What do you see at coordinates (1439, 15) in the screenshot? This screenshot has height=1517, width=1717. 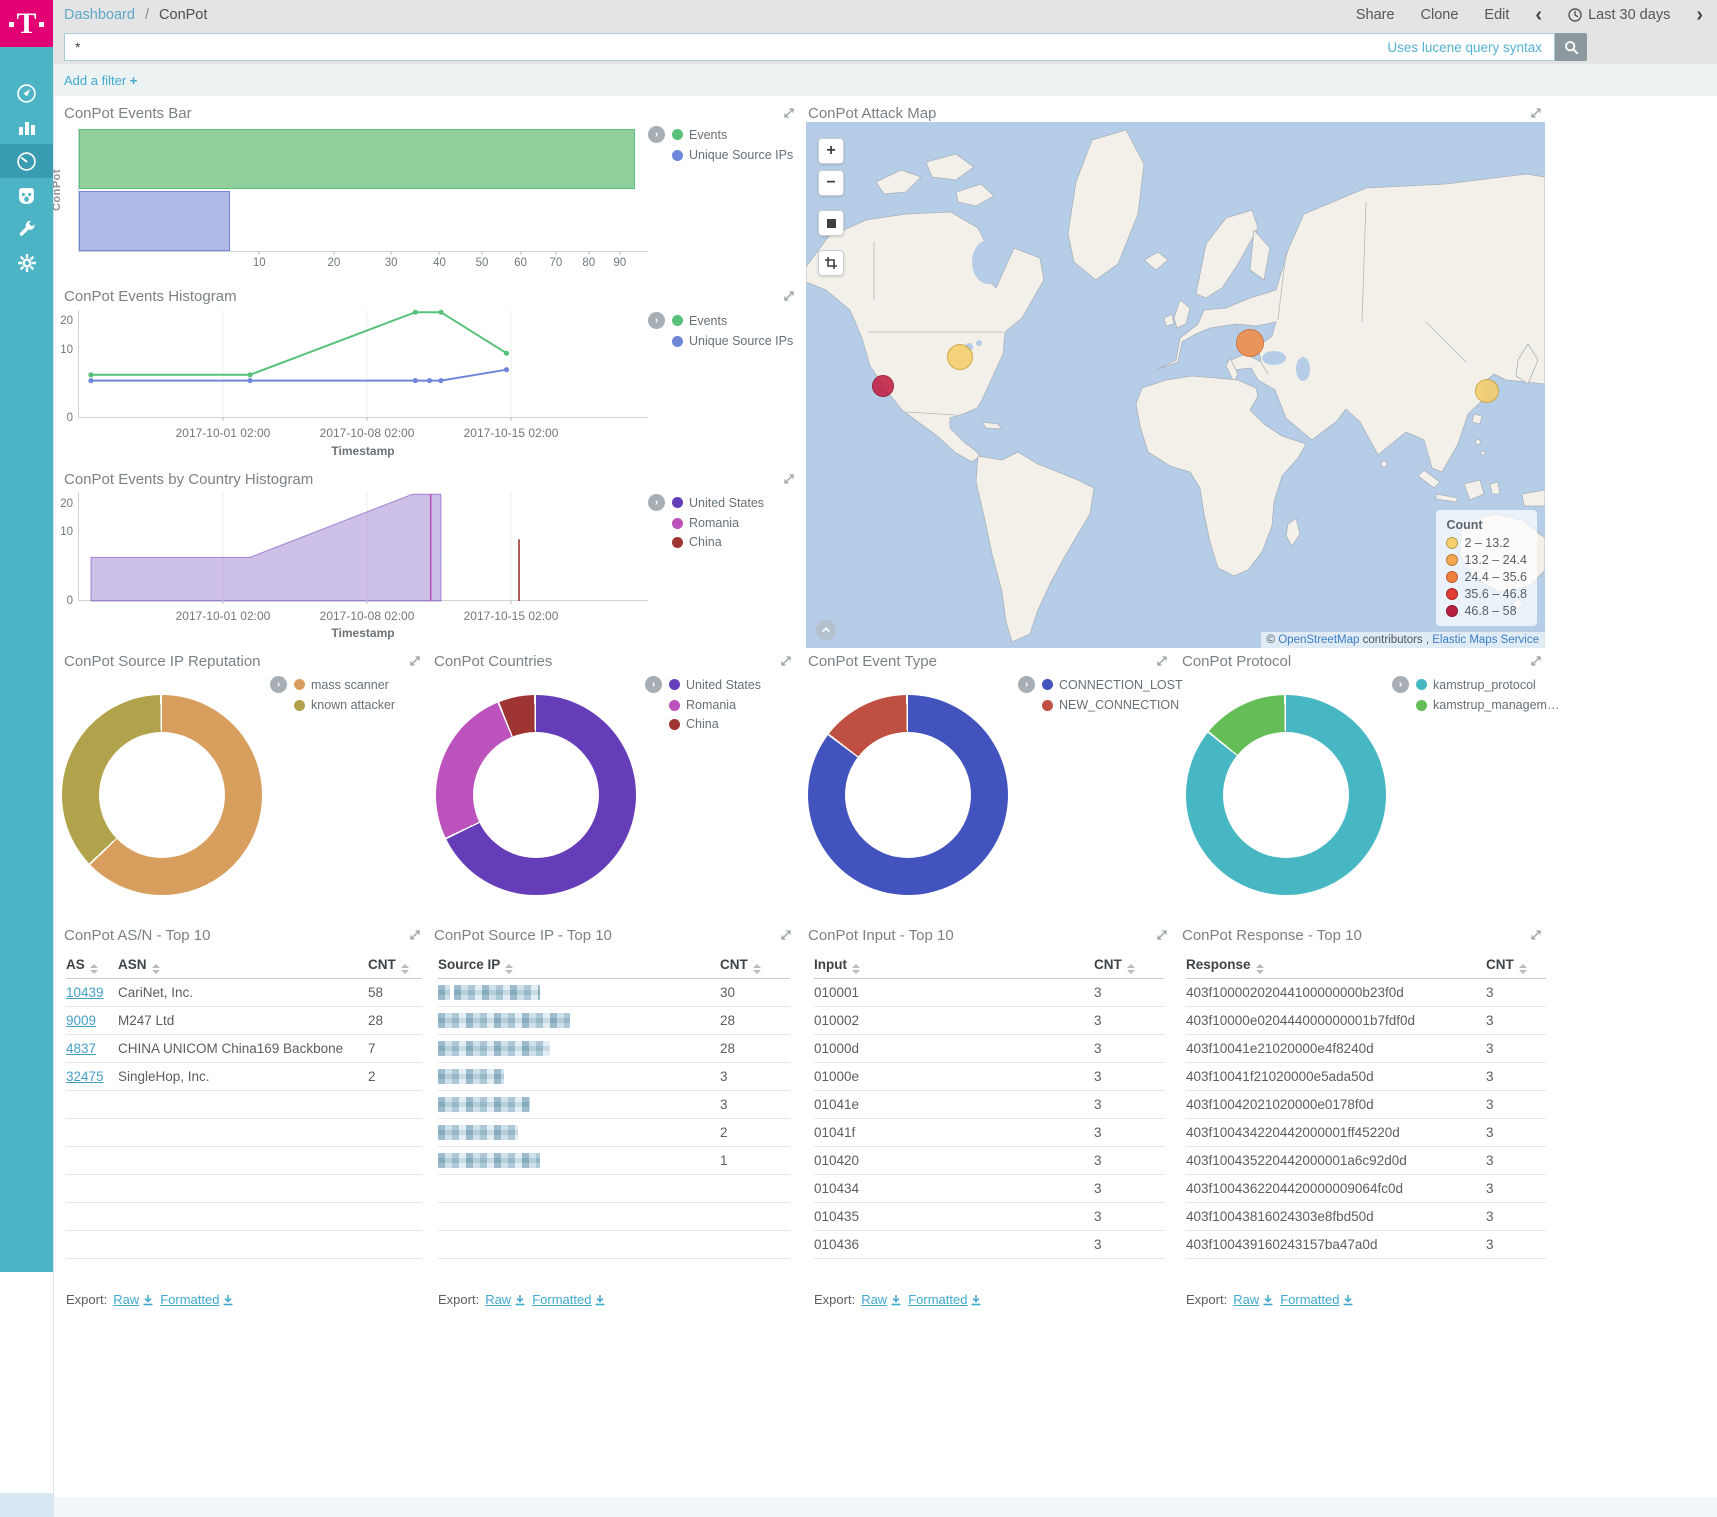 I see `clone-button: Clone` at bounding box center [1439, 15].